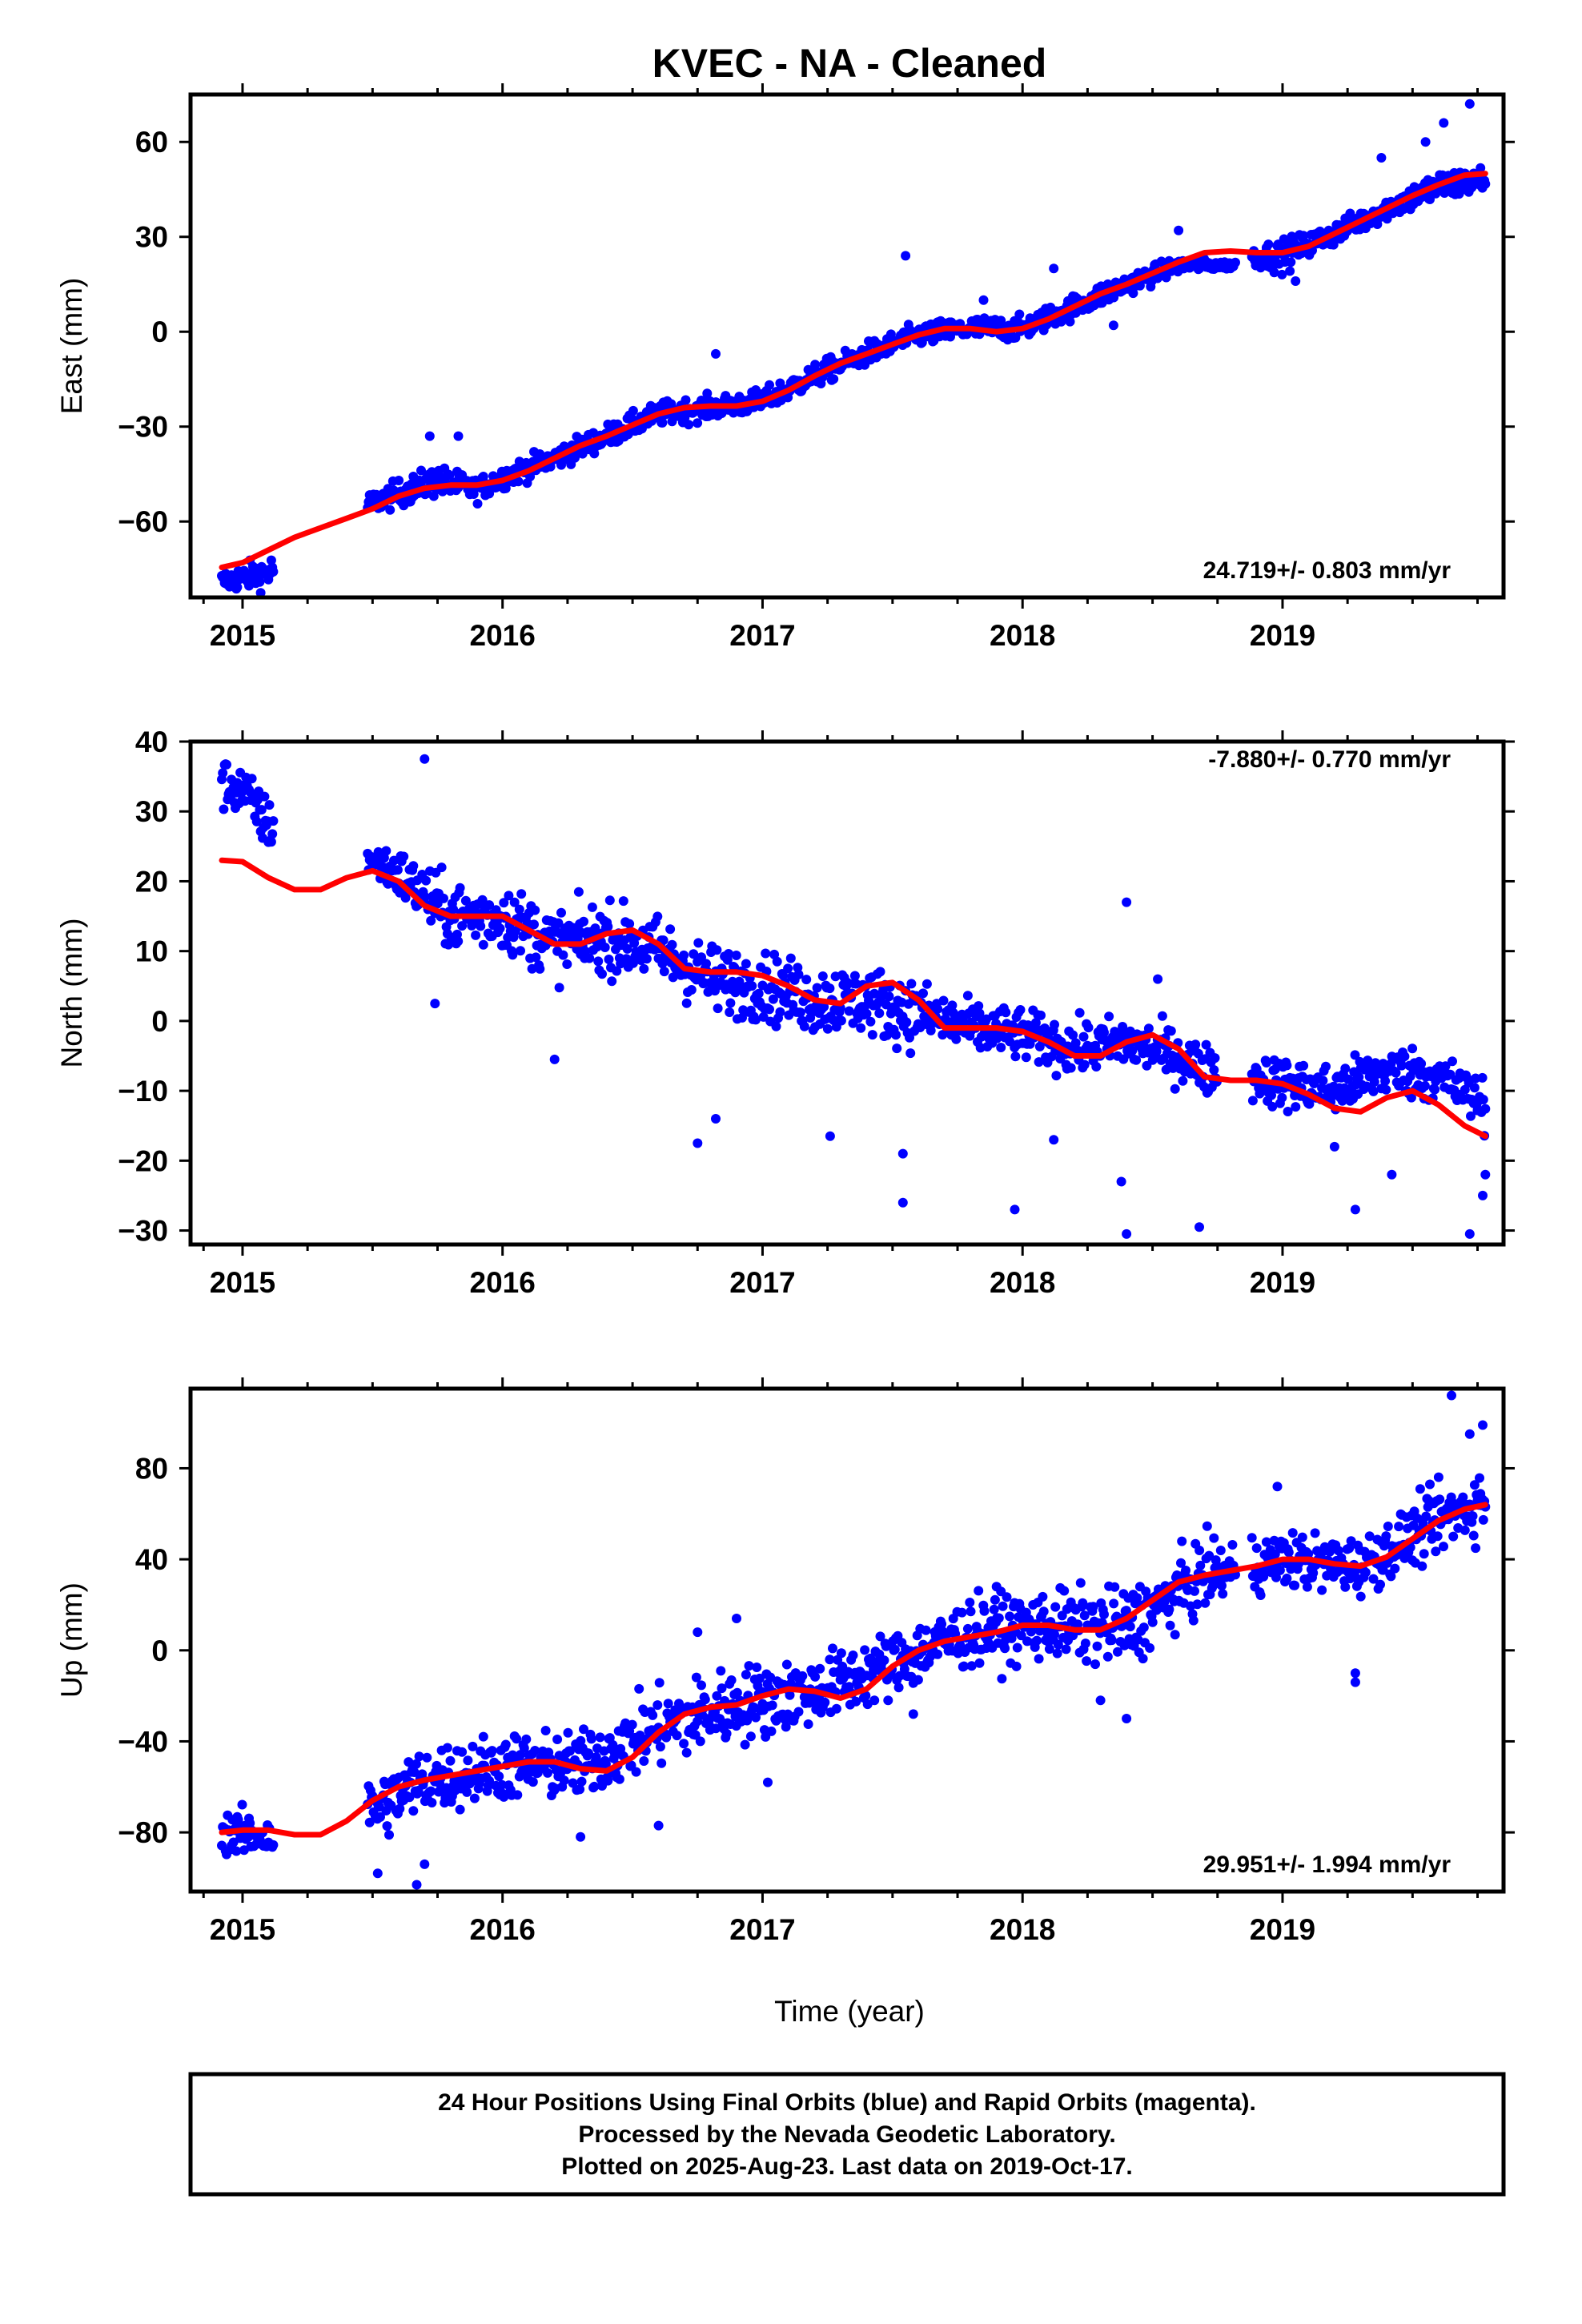  Describe the element at coordinates (71, 1640) in the screenshot. I see `y-axis-label: Up (mm)` at that location.